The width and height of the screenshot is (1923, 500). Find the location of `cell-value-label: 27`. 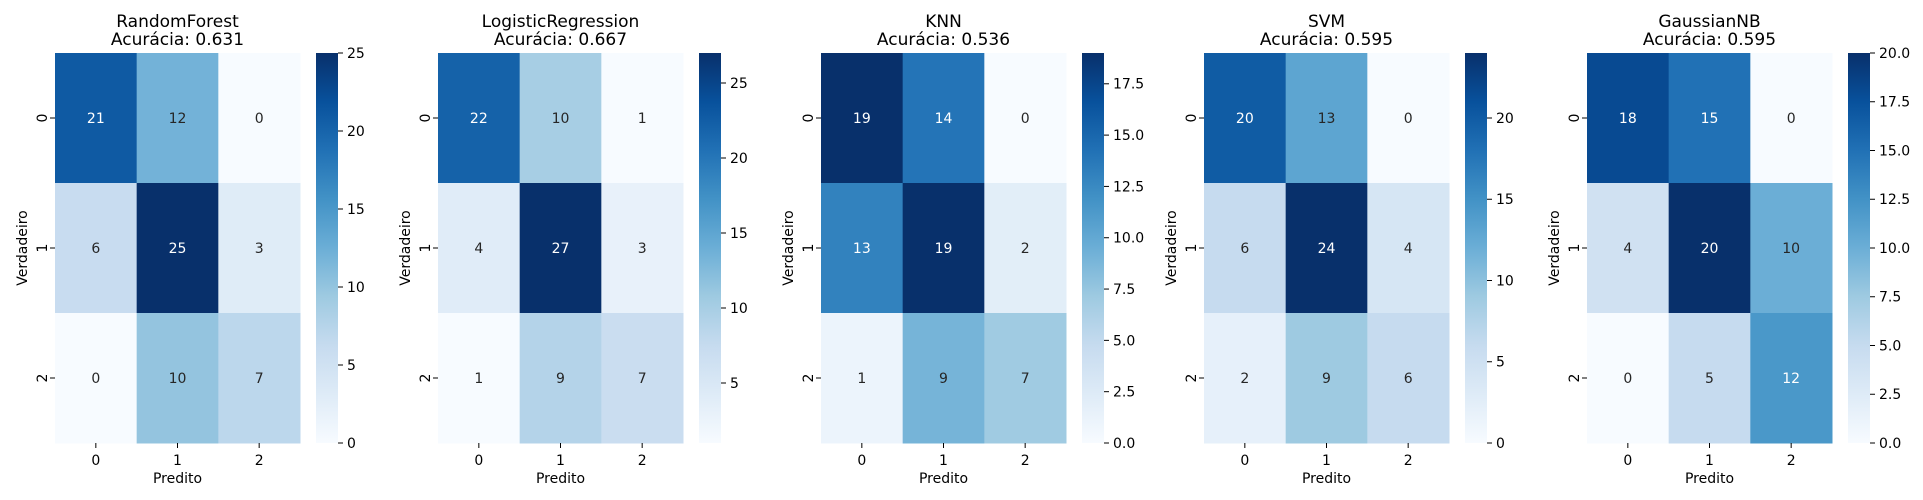

cell-value-label: 27 is located at coordinates (561, 249).